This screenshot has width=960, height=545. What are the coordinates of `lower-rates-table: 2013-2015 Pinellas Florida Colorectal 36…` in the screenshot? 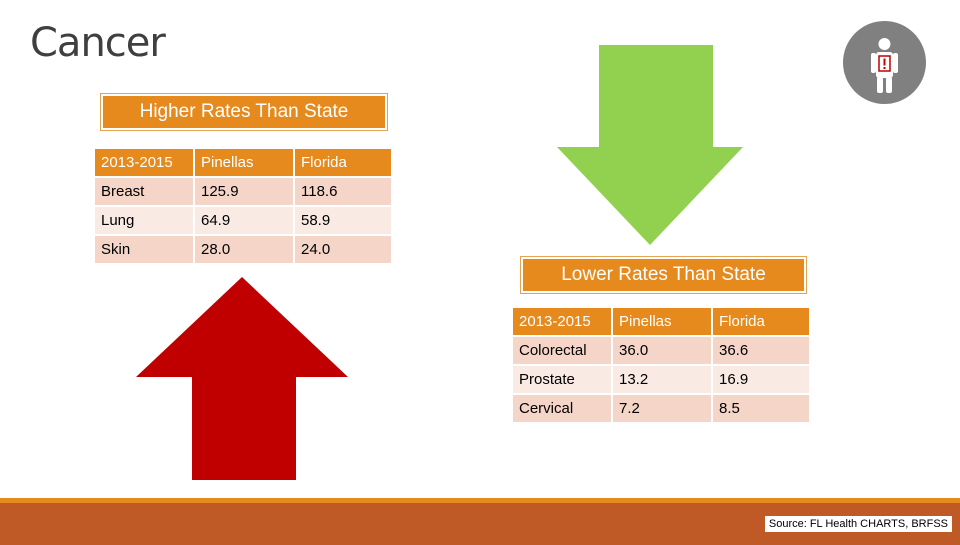 It's located at (661, 365).